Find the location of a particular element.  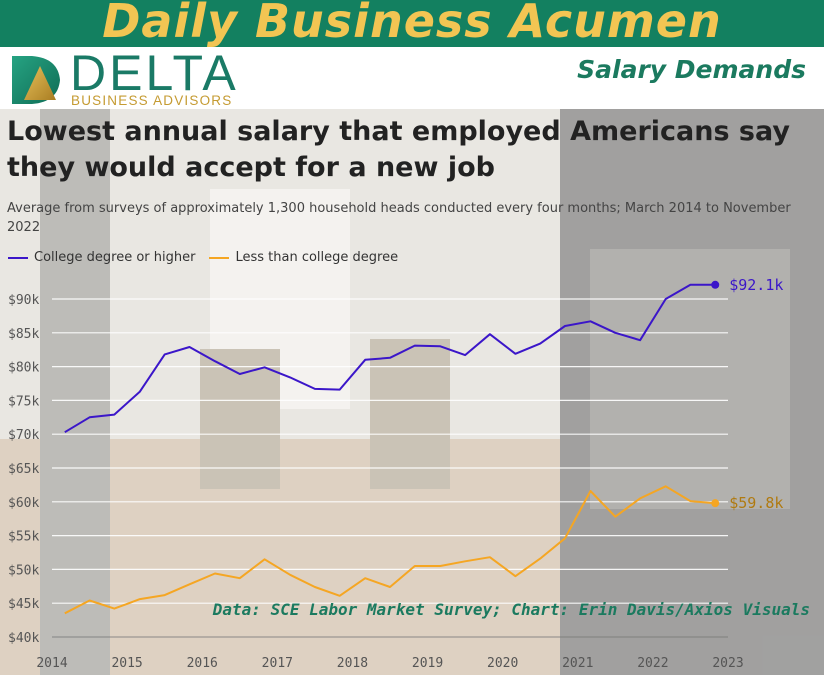

banner-title: Daily Business Acumen is located at coordinates (412, 24).